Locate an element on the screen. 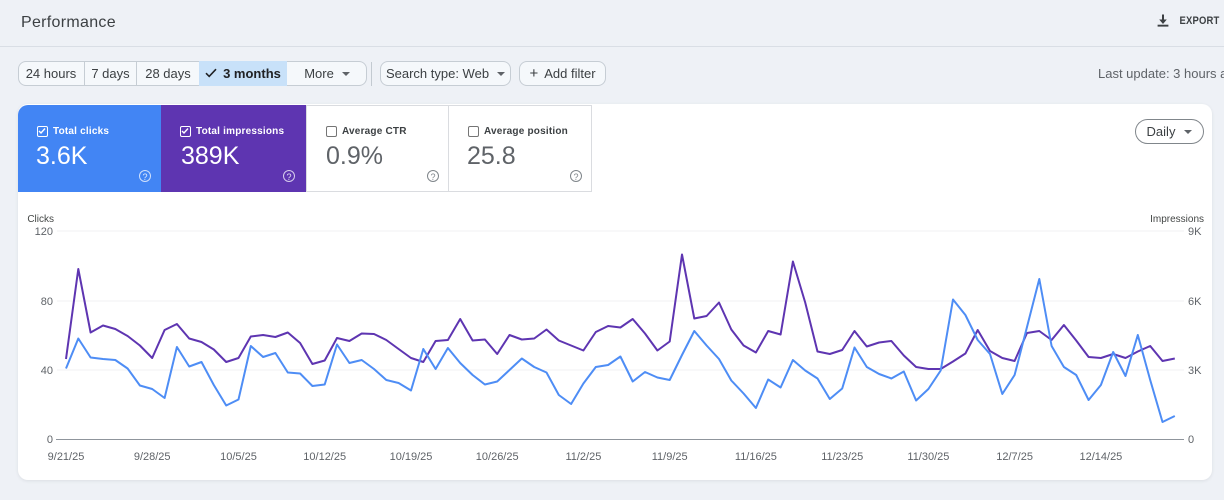 The width and height of the screenshot is (1224, 500). svg-text: 10/12/25 is located at coordinates (324, 457).